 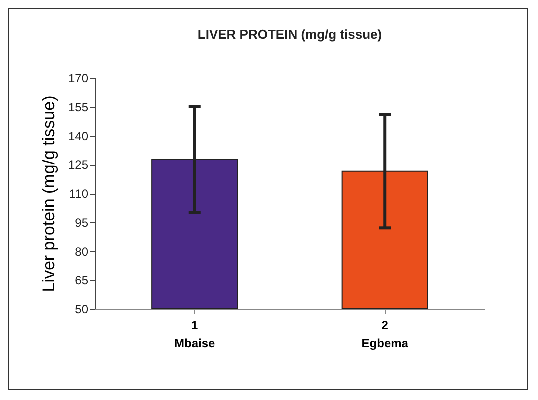 I want to click on y-tick-label: 140, so click(x=78, y=136).